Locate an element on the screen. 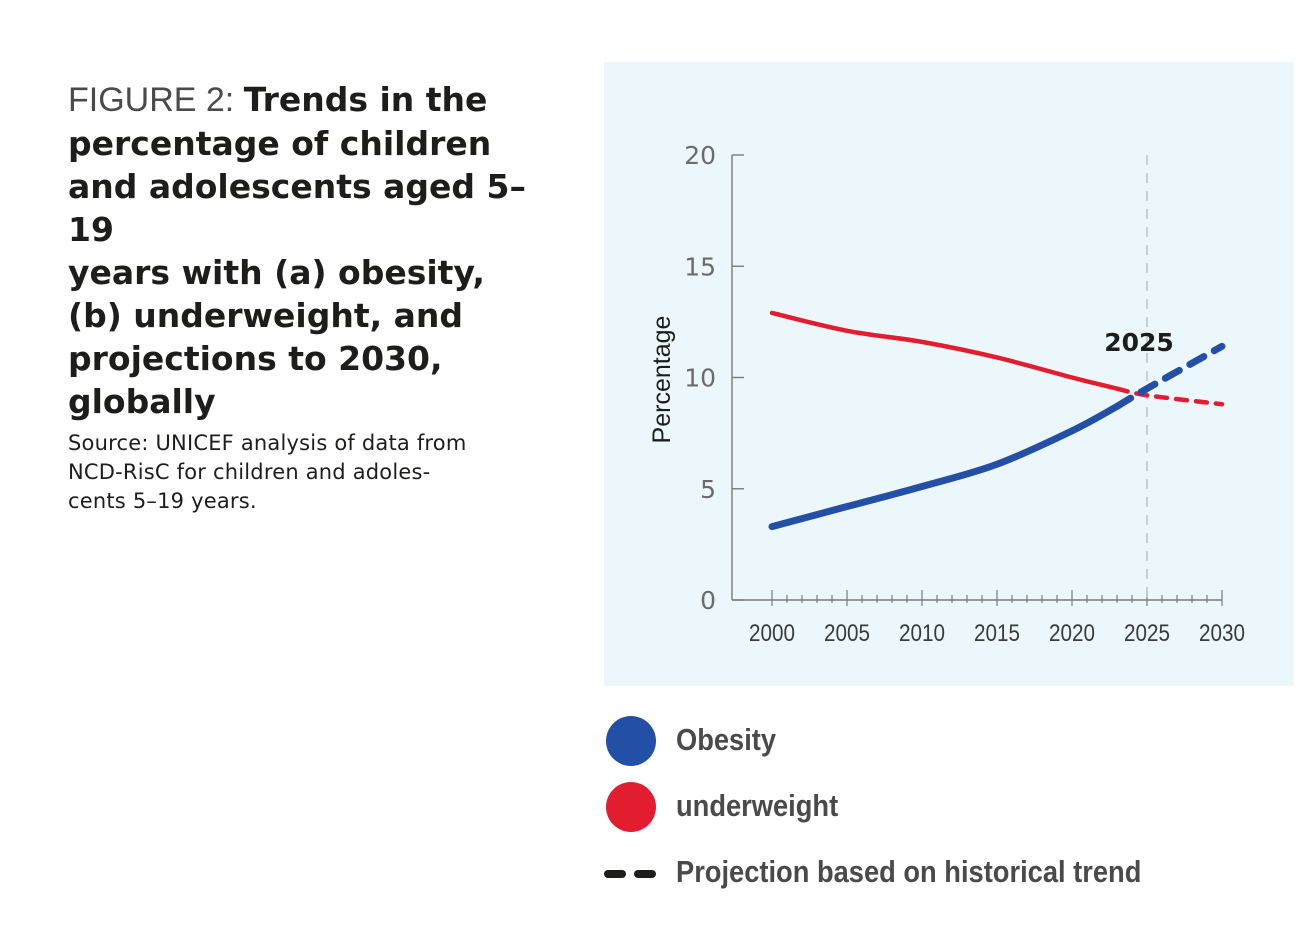  legend-item-underweight: underweight is located at coordinates (949, 811).